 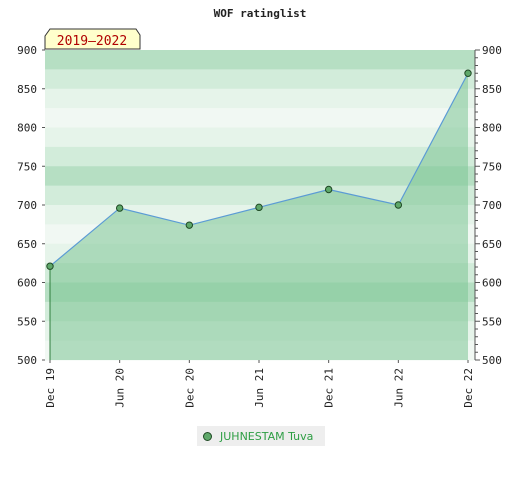 I want to click on legend: JUHNESTAM Tuva, so click(x=261, y=436).